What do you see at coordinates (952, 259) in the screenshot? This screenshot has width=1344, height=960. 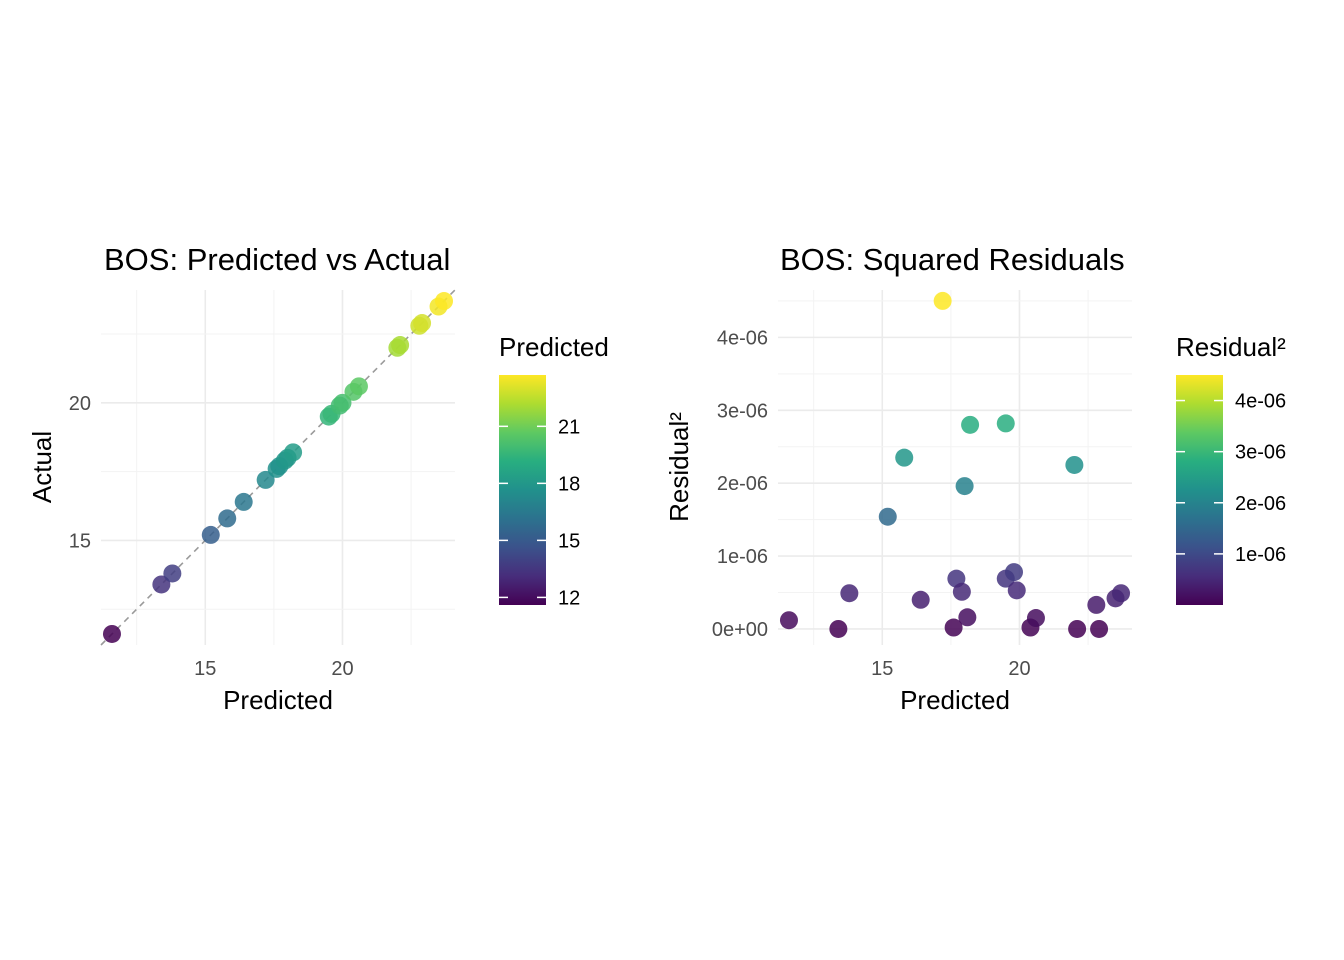 I see `panel2-title: BOS: Squared Residuals` at bounding box center [952, 259].